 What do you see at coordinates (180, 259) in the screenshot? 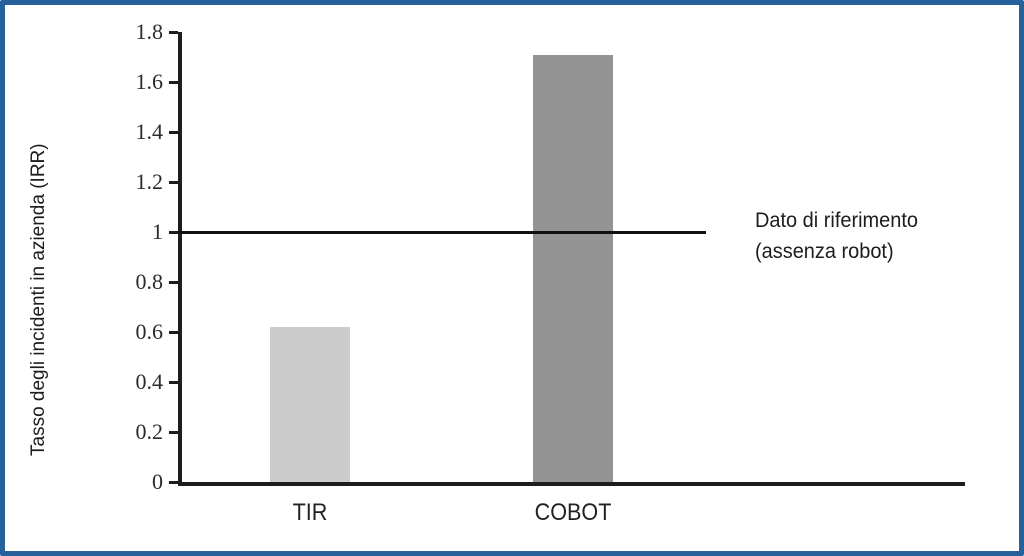
I see `y-axis-line` at bounding box center [180, 259].